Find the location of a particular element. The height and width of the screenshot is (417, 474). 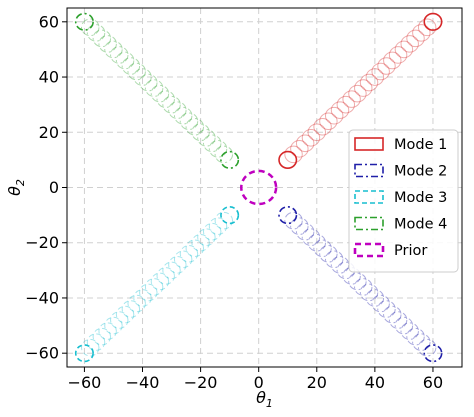

y-axis-label-main: θ is located at coordinates (14, 191).